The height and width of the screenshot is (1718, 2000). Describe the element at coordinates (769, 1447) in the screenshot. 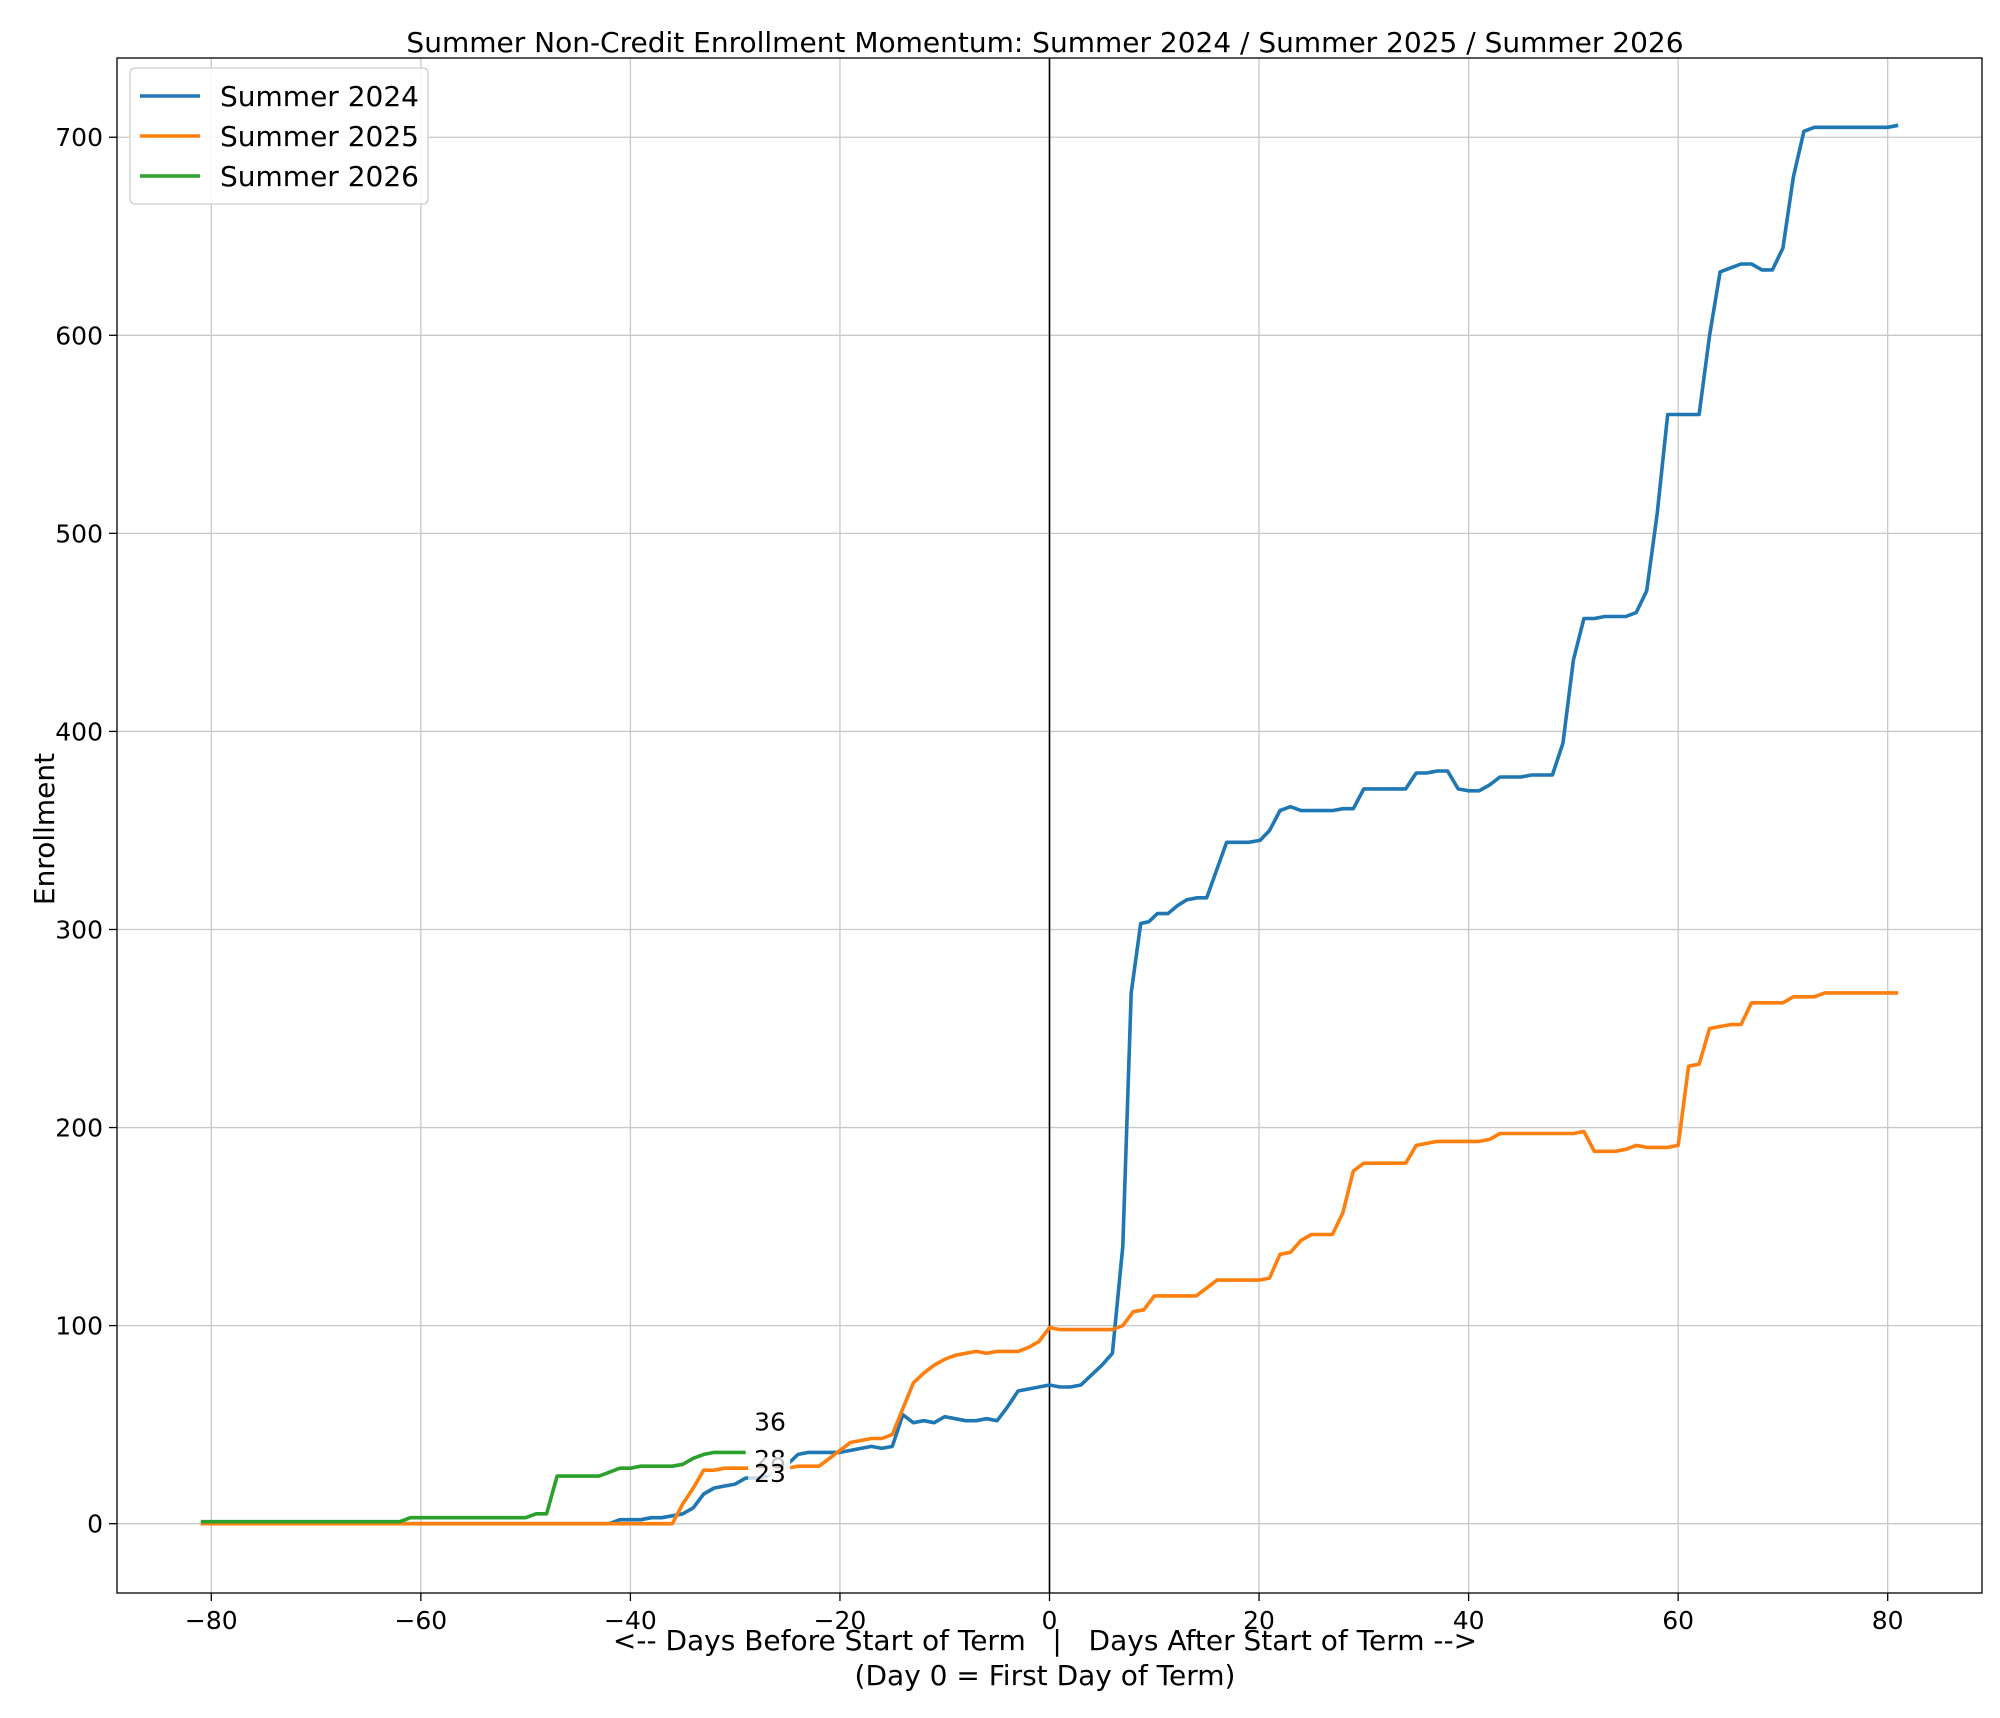

I see `annotations: 362823` at that location.